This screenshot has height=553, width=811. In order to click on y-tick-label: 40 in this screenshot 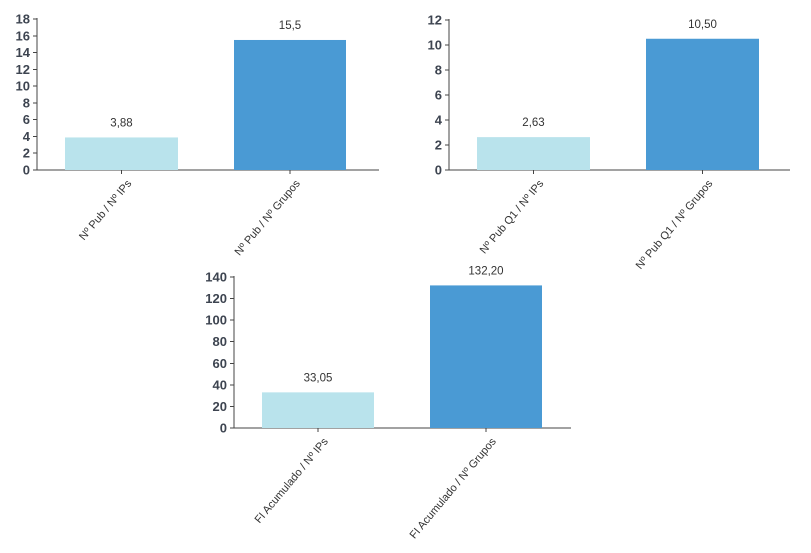, I will do `click(220, 384)`.